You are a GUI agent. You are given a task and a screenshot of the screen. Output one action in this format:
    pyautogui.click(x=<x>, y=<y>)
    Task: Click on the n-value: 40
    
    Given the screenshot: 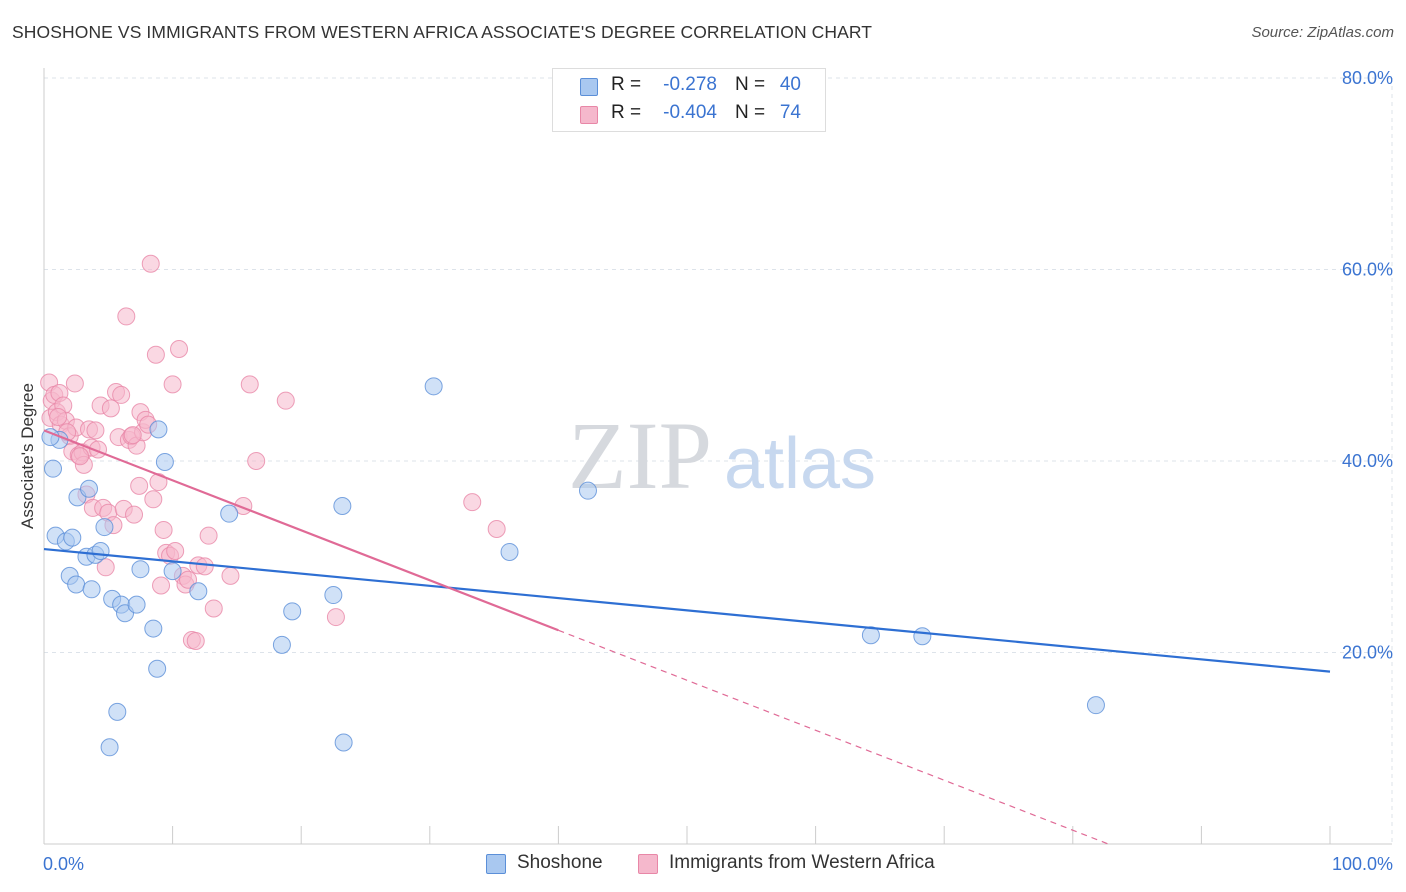 What is the action you would take?
    pyautogui.click(x=790, y=84)
    